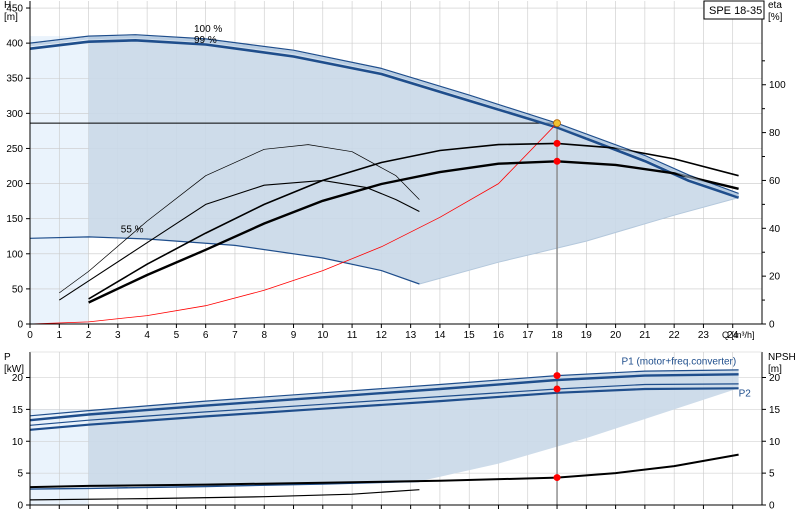 The image size is (800, 520). I want to click on x-tick-label: 5, so click(177, 335).